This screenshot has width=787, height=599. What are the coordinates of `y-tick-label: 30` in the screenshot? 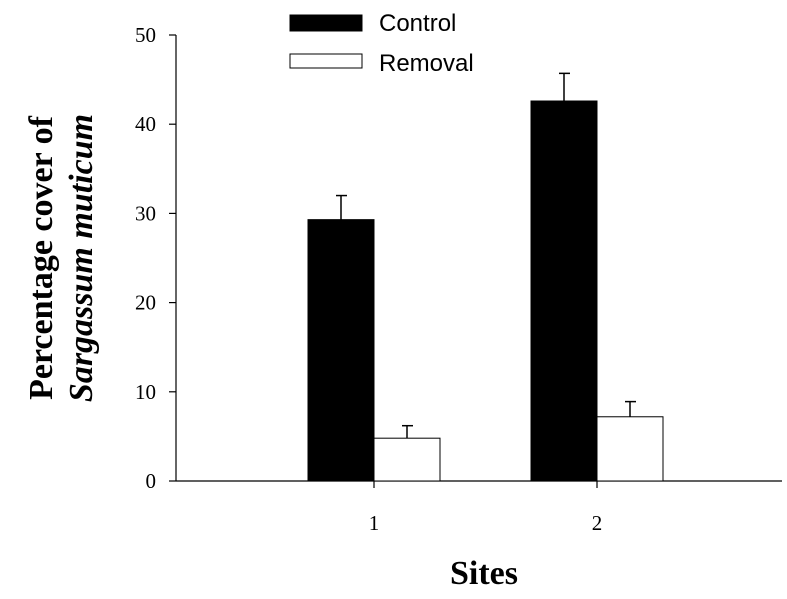 It's located at (145, 213).